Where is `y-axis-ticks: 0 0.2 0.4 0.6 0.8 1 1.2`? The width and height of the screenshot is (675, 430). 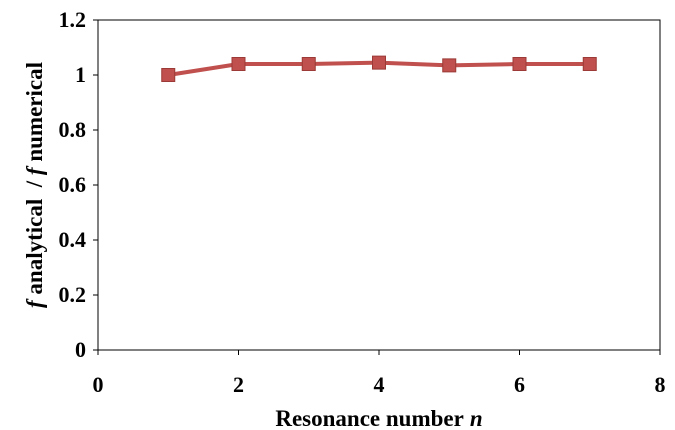
y-axis-ticks: 0 0.2 0.4 0.6 0.8 1 1.2 is located at coordinates (78, 184).